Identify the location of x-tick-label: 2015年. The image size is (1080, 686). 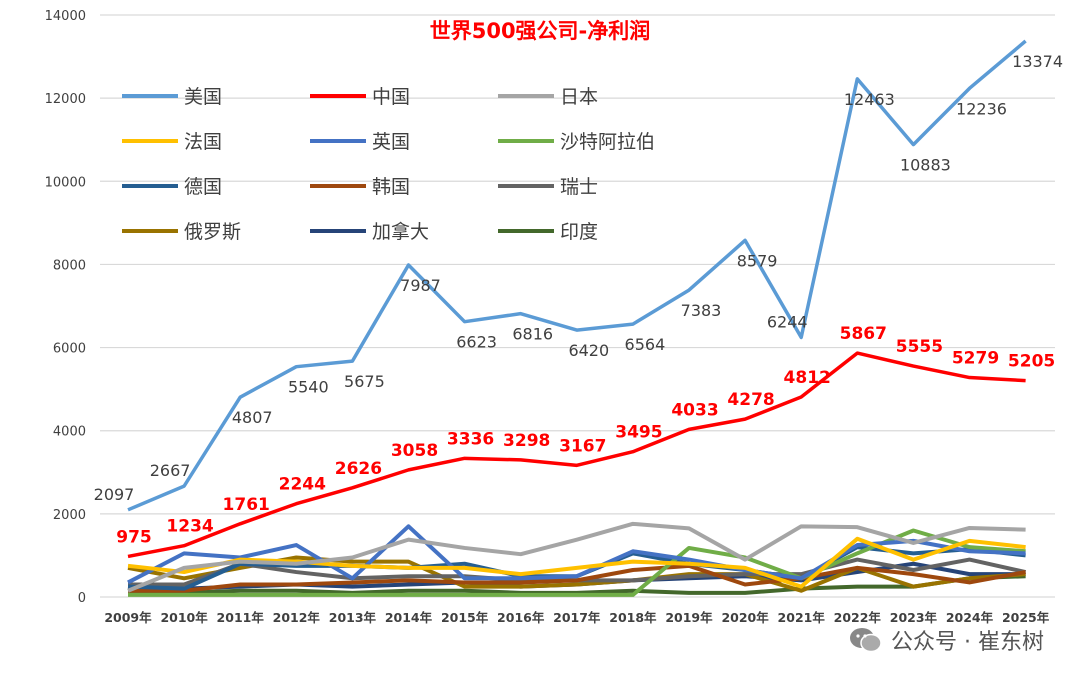
(465, 617).